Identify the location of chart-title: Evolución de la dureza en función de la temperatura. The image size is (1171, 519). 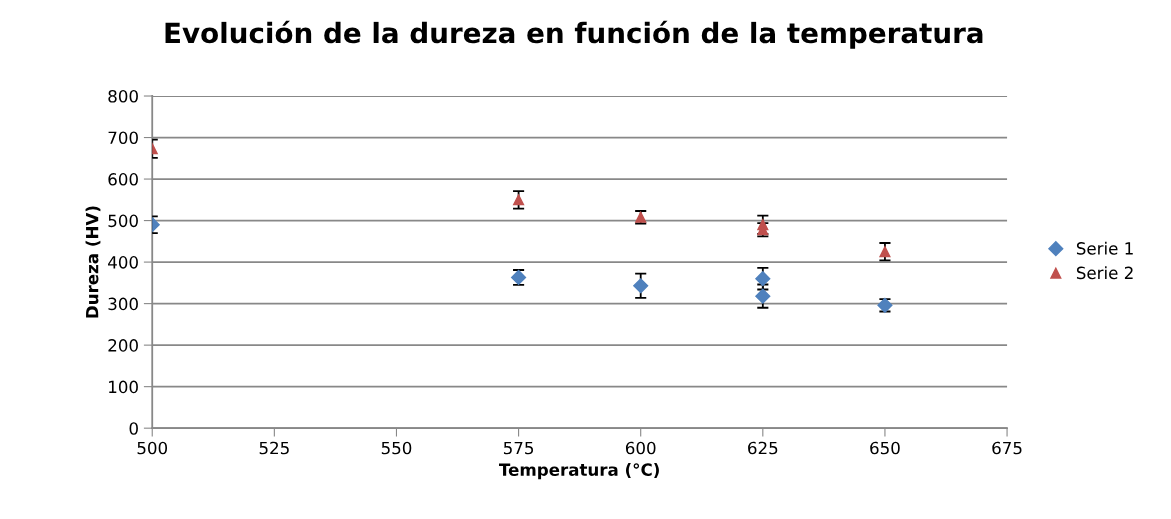
(574, 34).